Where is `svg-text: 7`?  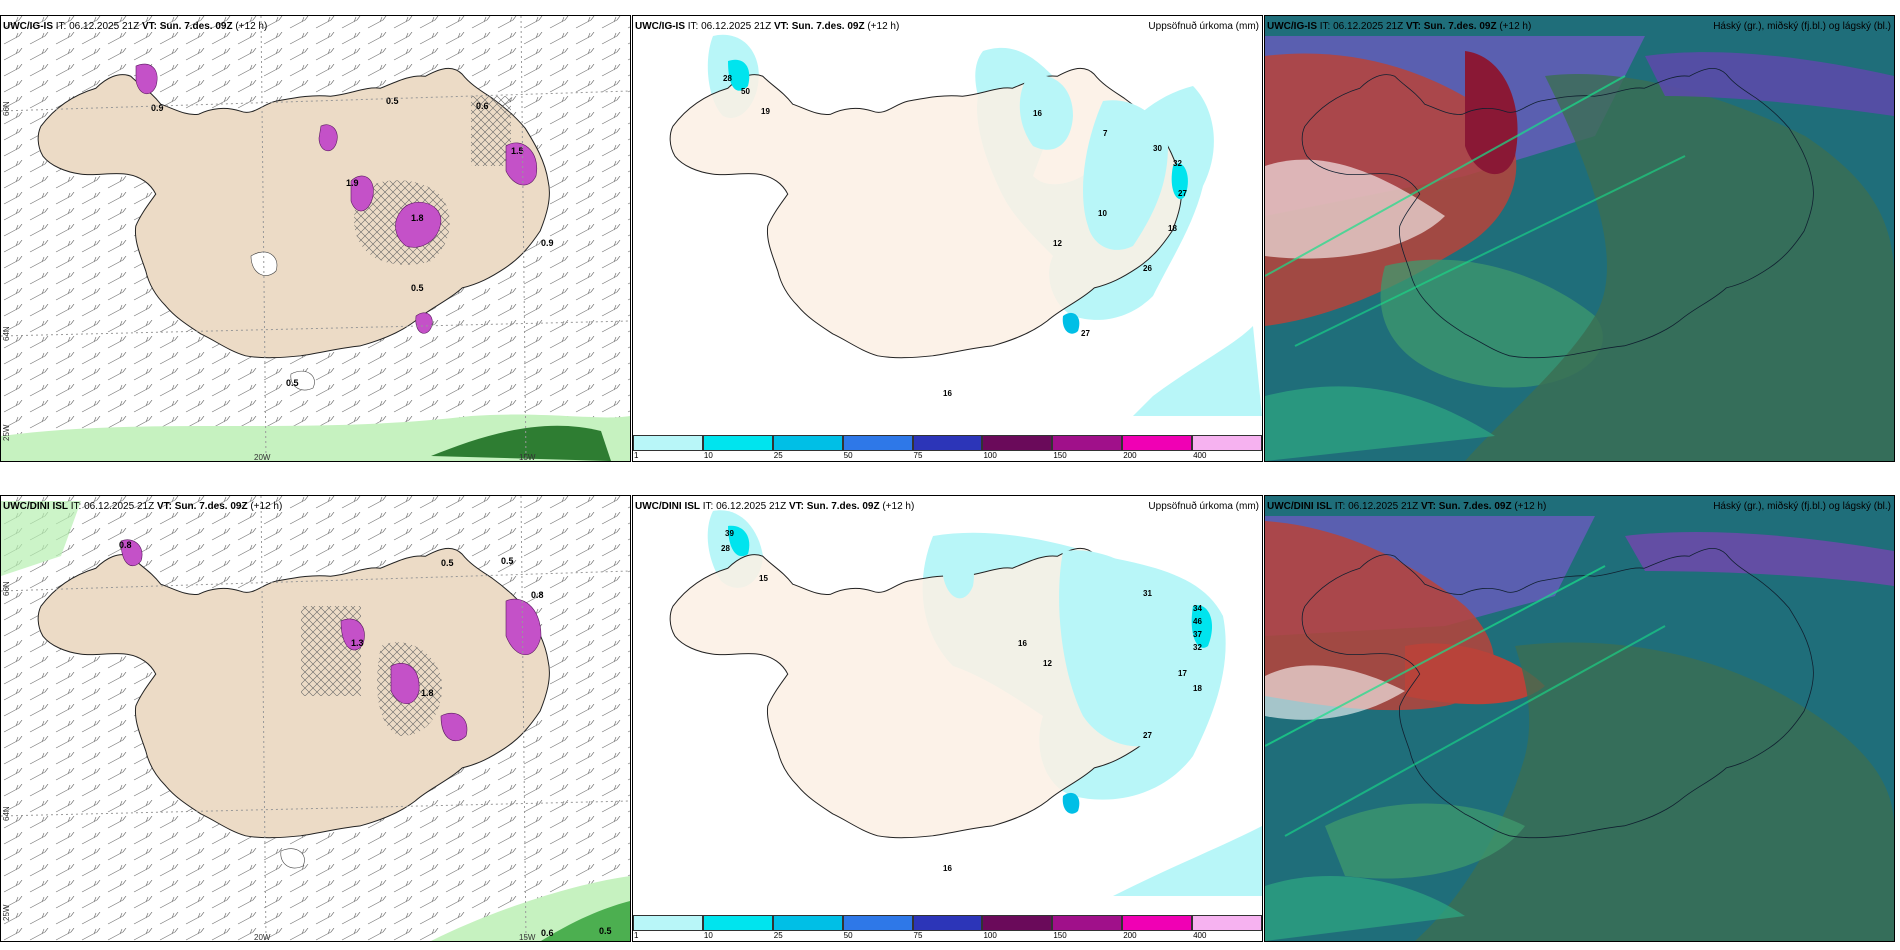
svg-text: 7 is located at coordinates (1105, 133).